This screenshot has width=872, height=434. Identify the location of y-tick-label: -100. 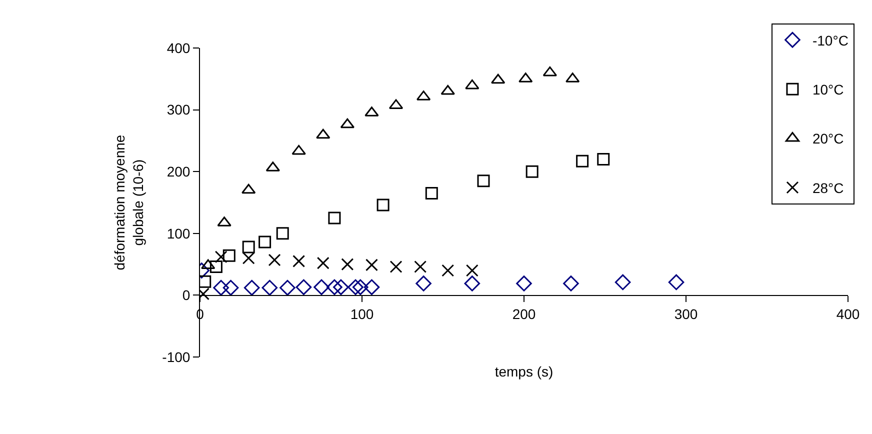
(176, 356).